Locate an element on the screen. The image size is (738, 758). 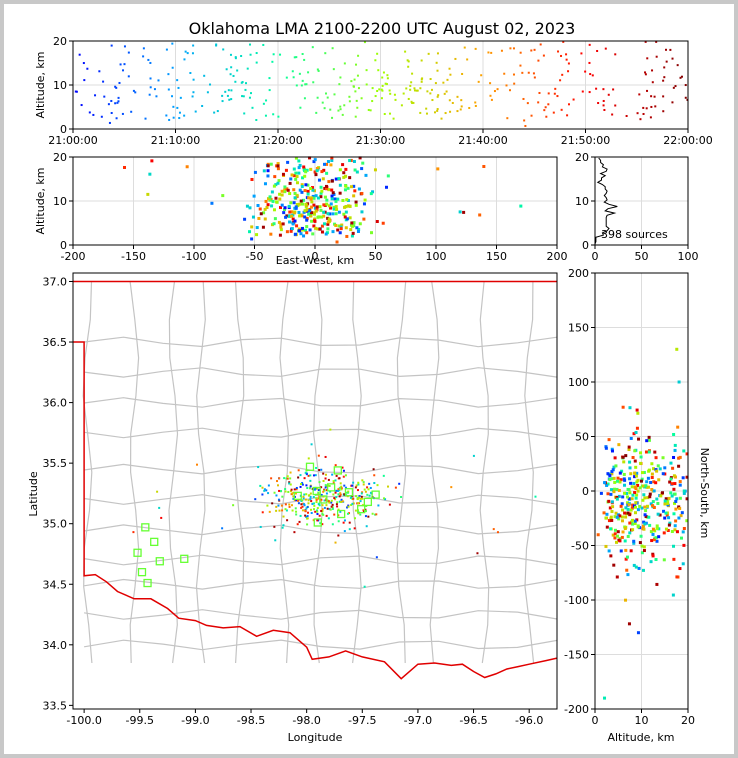
x-tick-label: -96.0 is located at coordinates (529, 720).